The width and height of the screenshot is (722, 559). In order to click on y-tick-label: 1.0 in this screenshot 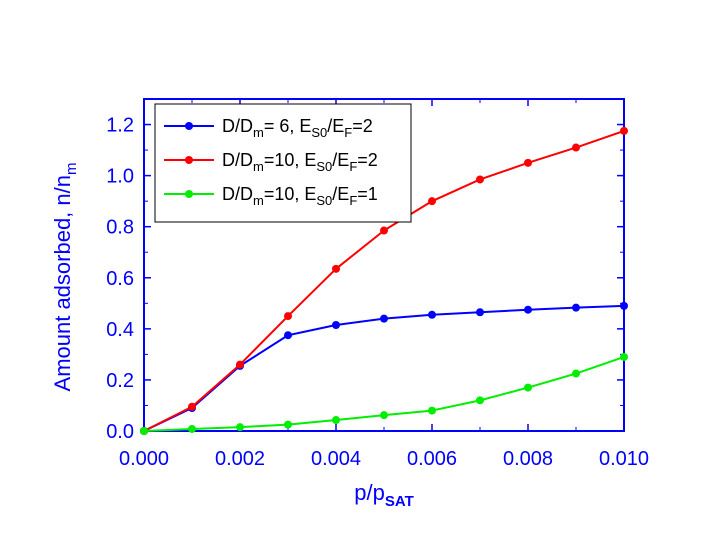, I will do `click(120, 177)`.